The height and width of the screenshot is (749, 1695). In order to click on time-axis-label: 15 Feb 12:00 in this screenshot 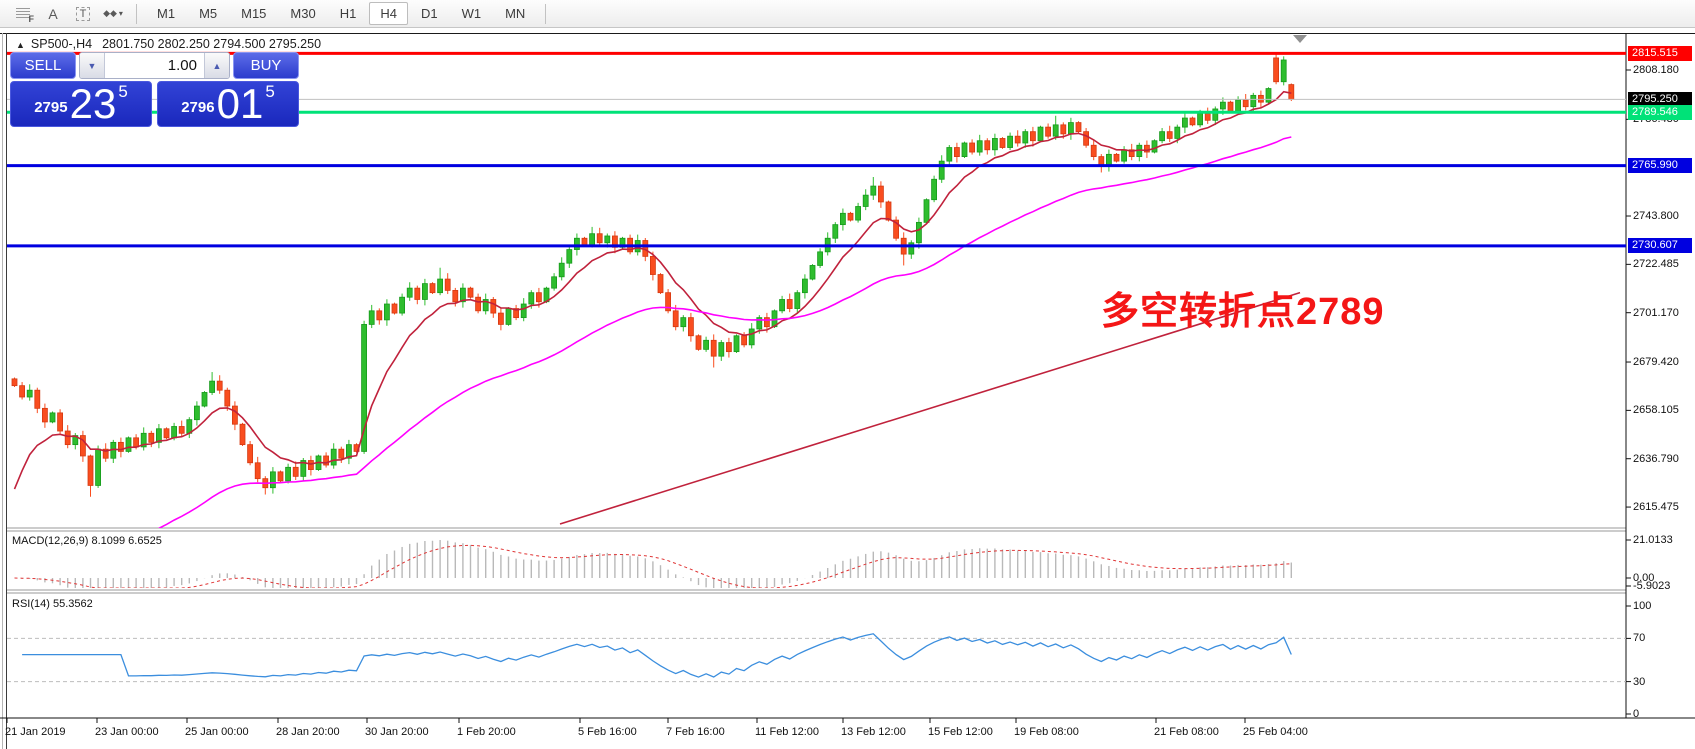, I will do `click(960, 732)`.